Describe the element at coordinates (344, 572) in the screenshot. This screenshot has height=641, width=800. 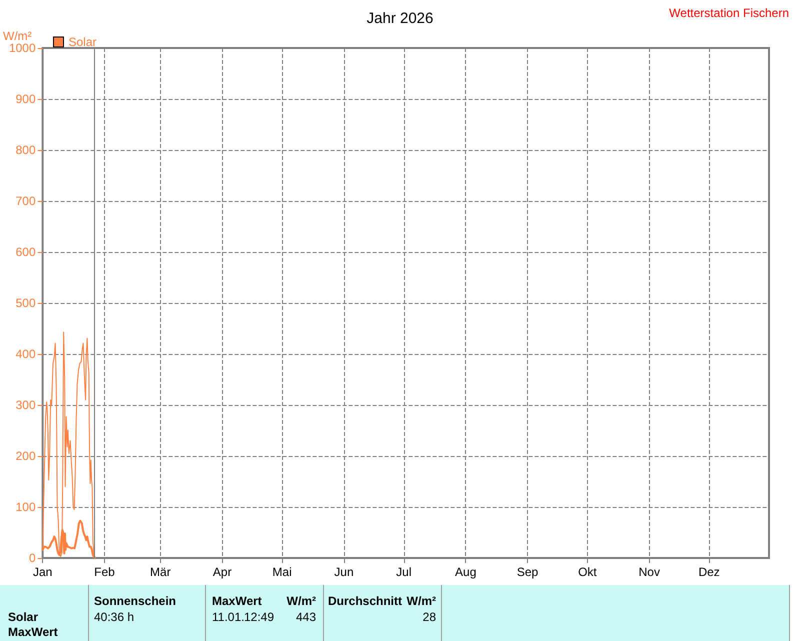
I see `x-tick-label: Jun` at that location.